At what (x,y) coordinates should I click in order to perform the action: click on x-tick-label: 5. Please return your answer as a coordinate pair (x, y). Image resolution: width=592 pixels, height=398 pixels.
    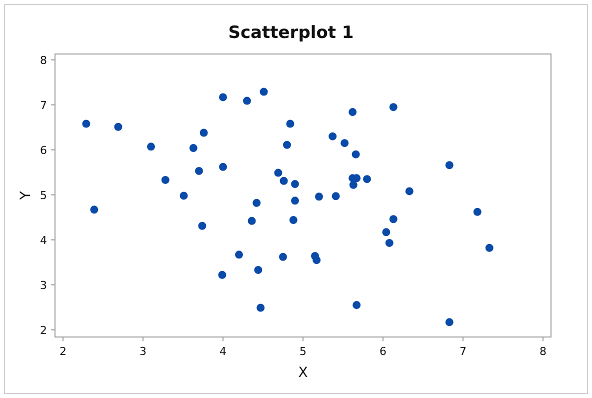
    Looking at the image, I should click on (303, 351).